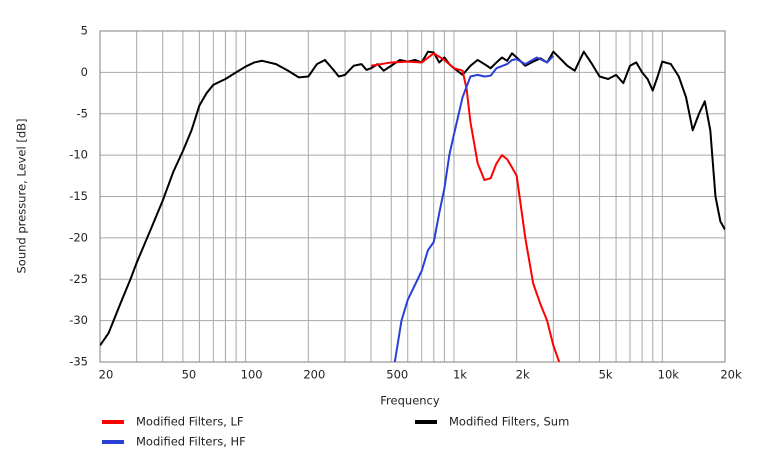 The height and width of the screenshot is (469, 765). Describe the element at coordinates (106, 375) in the screenshot. I see `x-tick-label: 20` at that location.